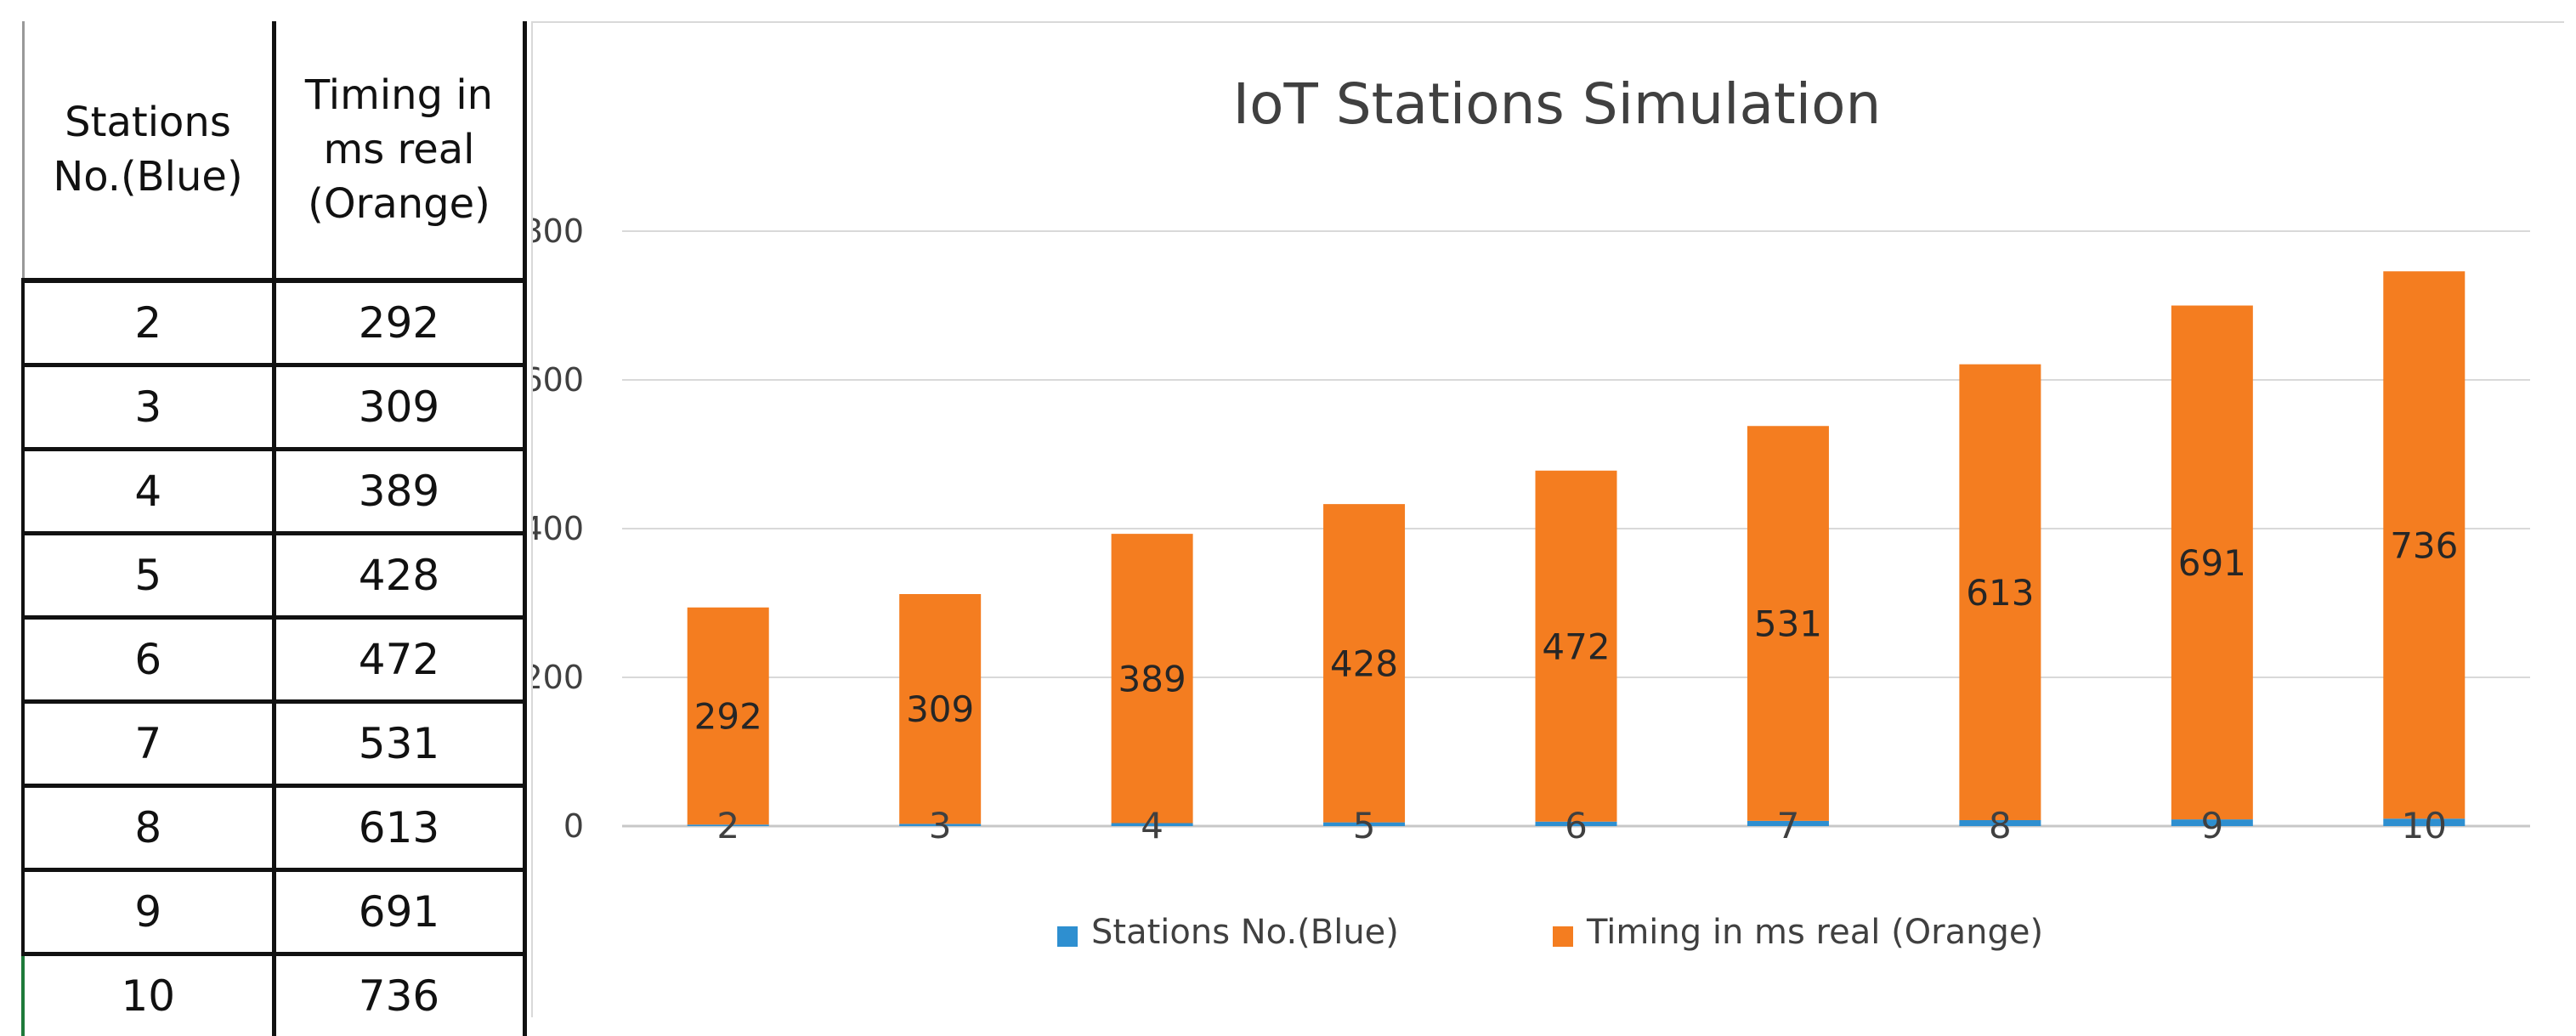  Describe the element at coordinates (148, 912) in the screenshot. I see `cell-stations: 9` at that location.